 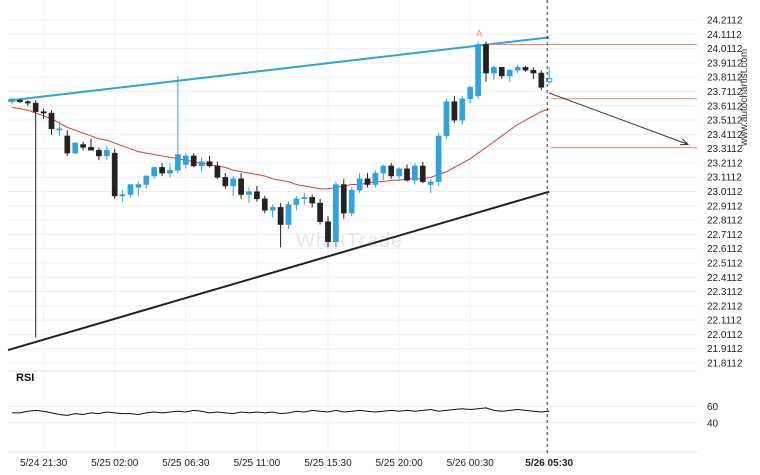 I want to click on x-tick-label: 5/25 02:00, so click(x=115, y=463).